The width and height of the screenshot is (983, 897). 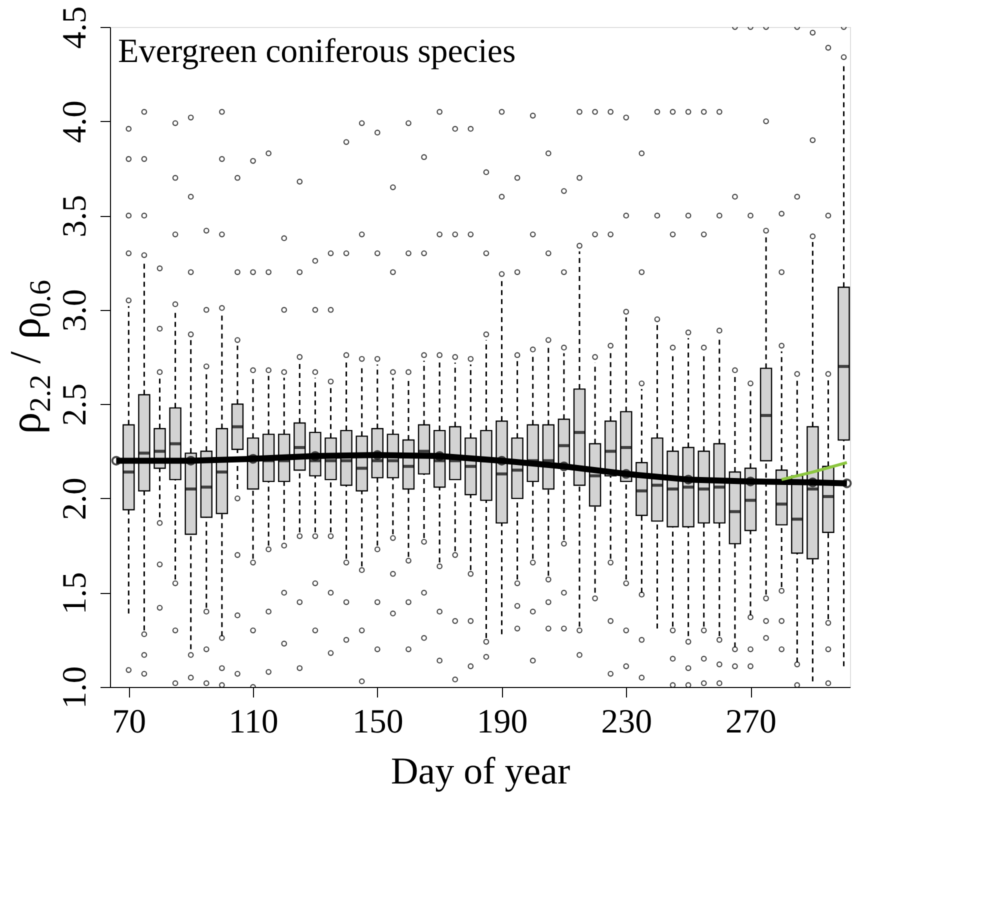 I want to click on x-axis-title: Day of year, so click(x=480, y=771).